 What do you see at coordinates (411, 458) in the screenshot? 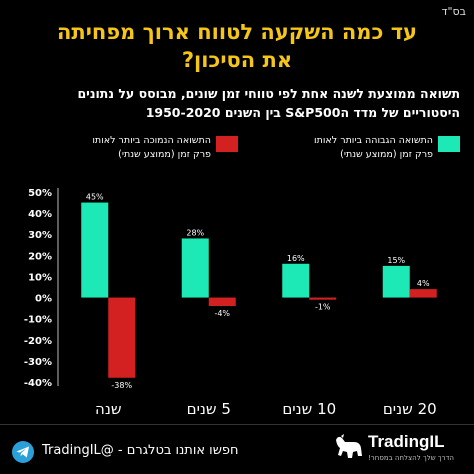
I see `brand-tagline: הדרך שלך להצלחה במסחר!` at bounding box center [411, 458].